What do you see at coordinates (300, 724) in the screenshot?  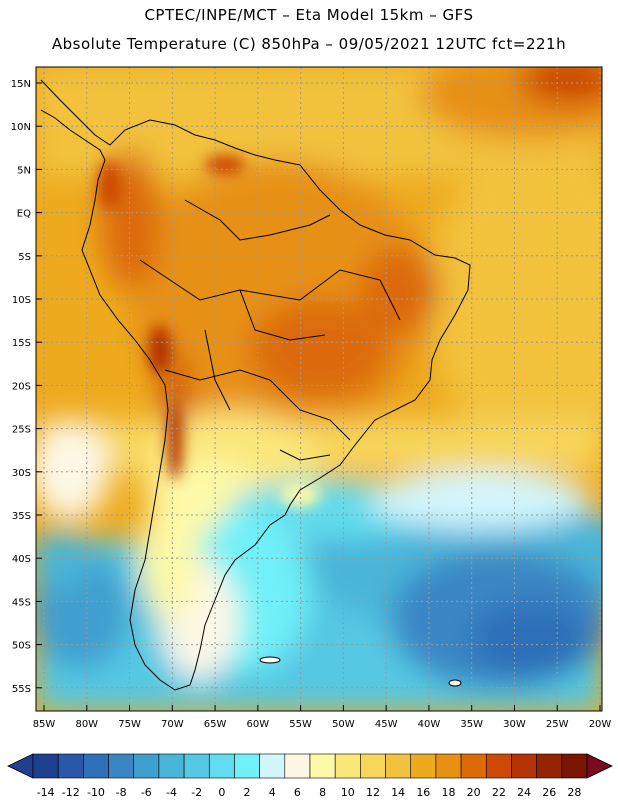 I see `lon-label: 55W` at bounding box center [300, 724].